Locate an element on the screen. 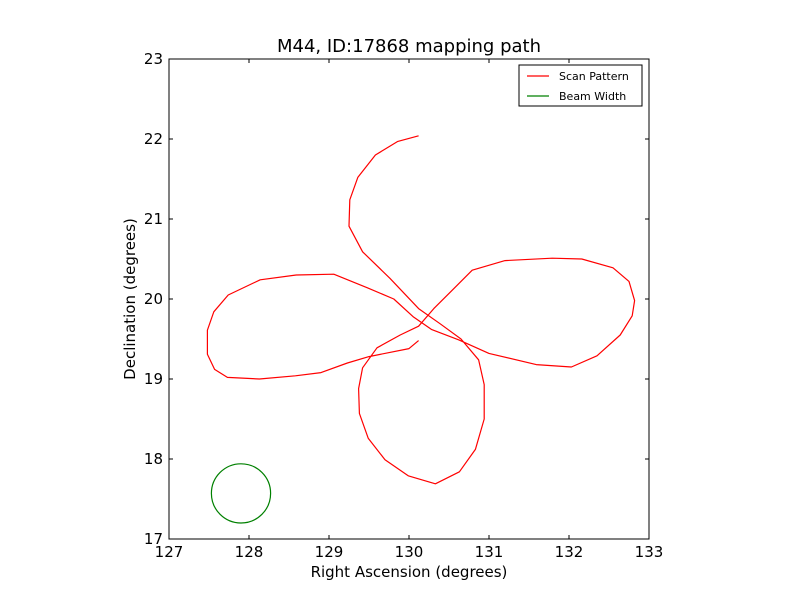  y-tick-label: 17 is located at coordinates (153, 539).